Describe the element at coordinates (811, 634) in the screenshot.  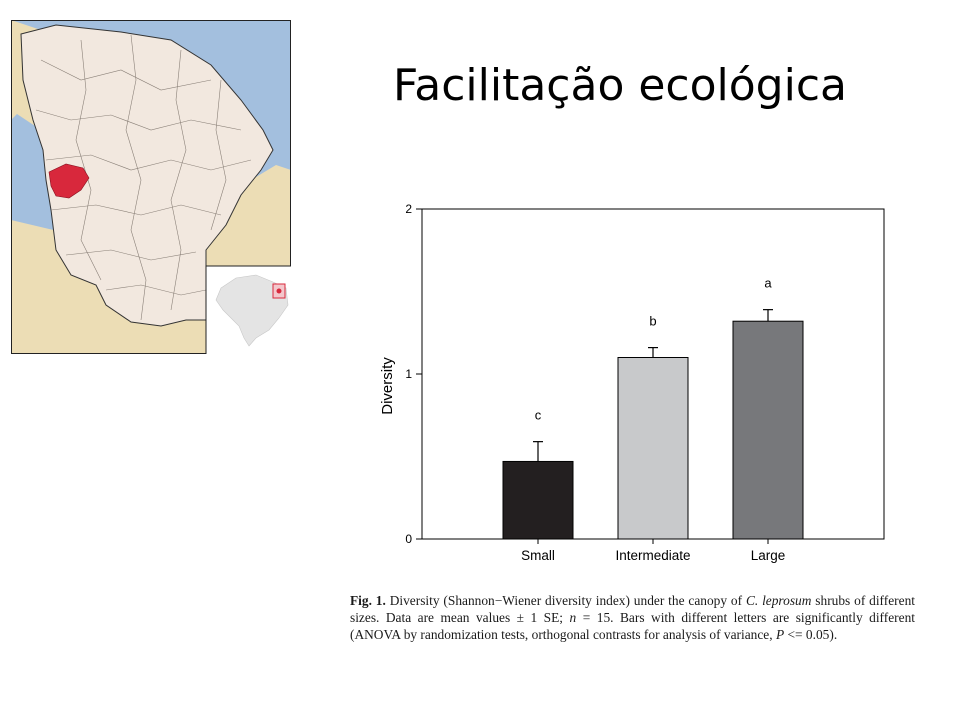
I see `caption-text-4: <= 0.05).` at that location.